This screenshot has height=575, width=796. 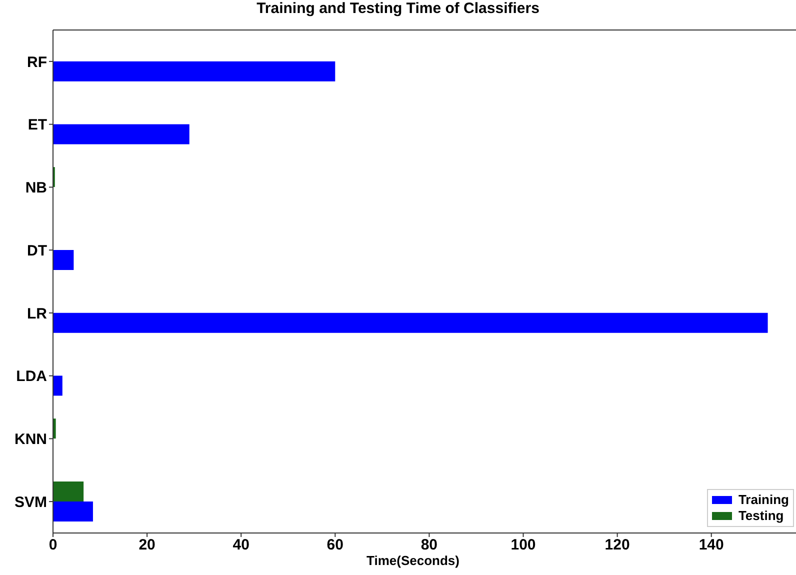 What do you see at coordinates (617, 545) in the screenshot?
I see `x-tick-label: 120` at bounding box center [617, 545].